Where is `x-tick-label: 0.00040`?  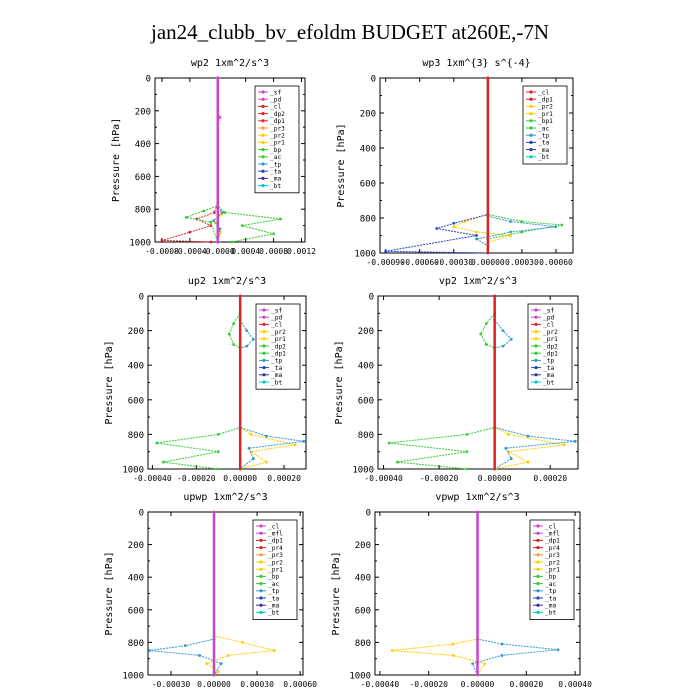 x-tick-label: 0.00040 is located at coordinates (575, 684).